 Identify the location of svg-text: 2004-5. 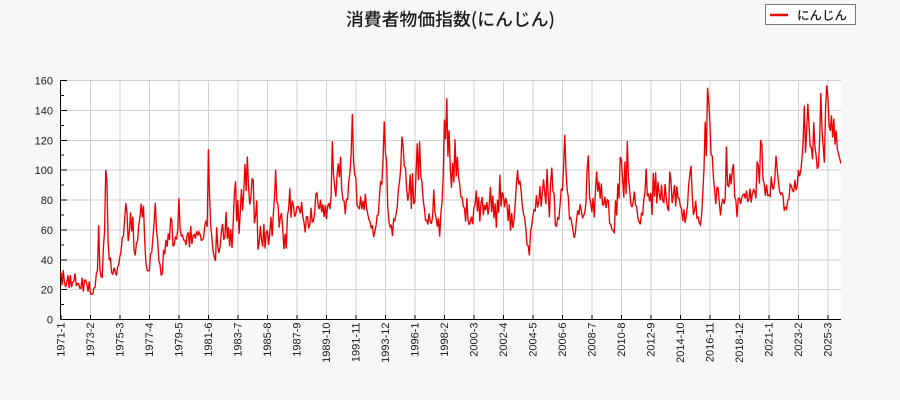
(534, 340).